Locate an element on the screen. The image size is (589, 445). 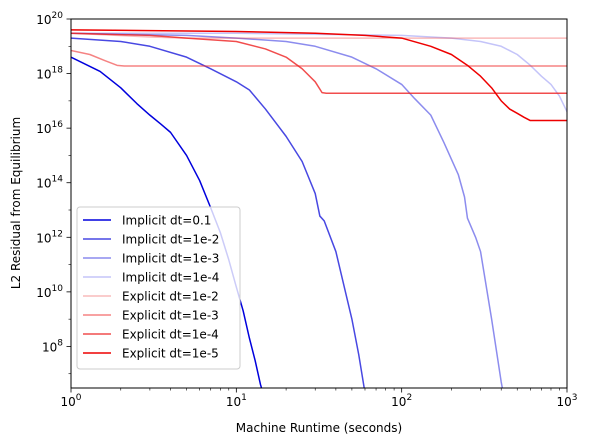
legend-label-0: Implicit dt=0.1 is located at coordinates (166, 221).